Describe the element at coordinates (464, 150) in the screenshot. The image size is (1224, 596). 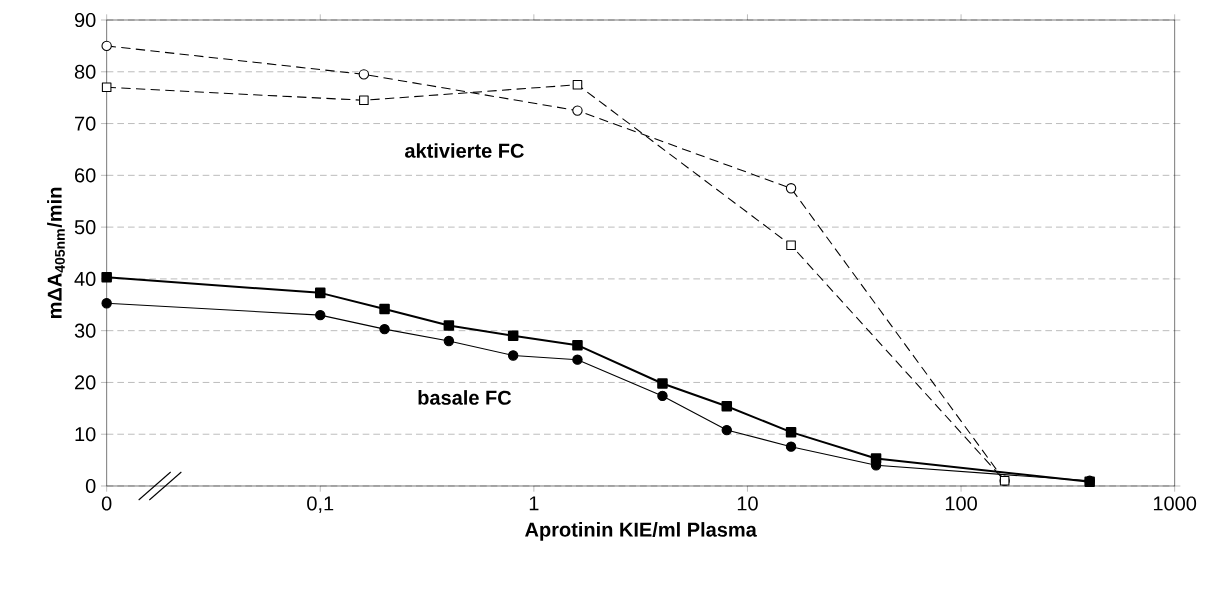
I see `annotation: aktivierte FC` at that location.